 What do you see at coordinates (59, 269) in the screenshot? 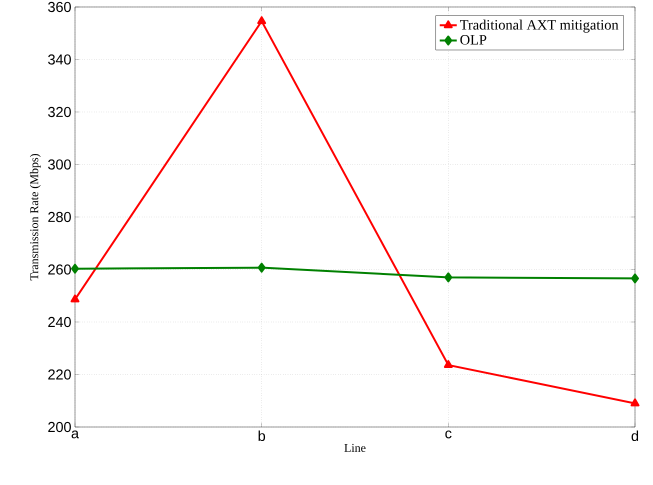
I see `y-tick-label: 260` at bounding box center [59, 269].